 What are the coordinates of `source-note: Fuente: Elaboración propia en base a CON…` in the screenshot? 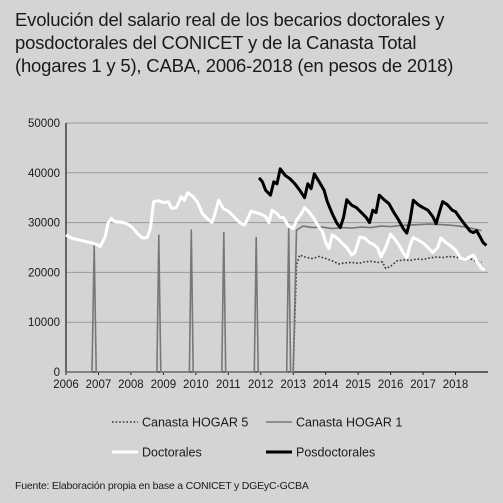 It's located at (162, 486).